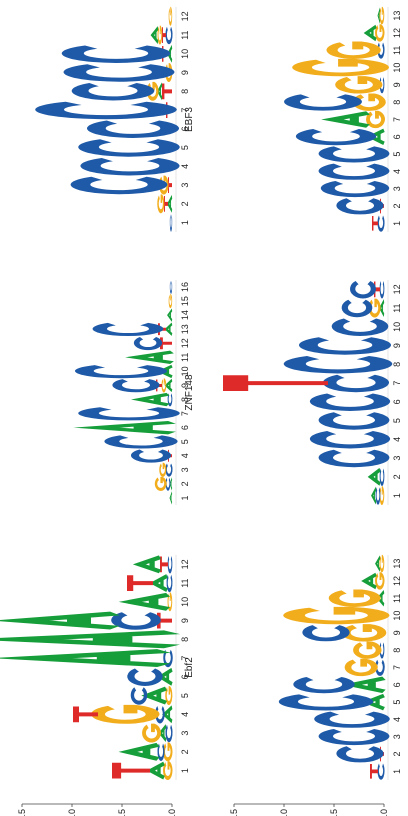 This screenshot has height=816, width=408. Describe the element at coordinates (334, 667) in the screenshot. I see `logo-panel-ebf2` at that location.